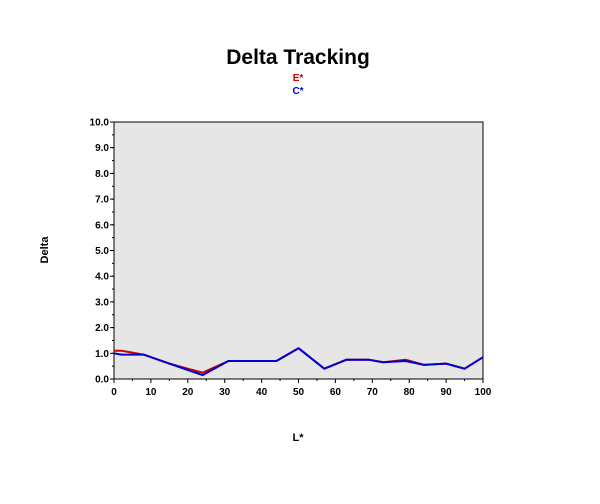 The width and height of the screenshot is (600, 504). Describe the element at coordinates (447, 392) in the screenshot. I see `x-tick-label: 90` at that location.